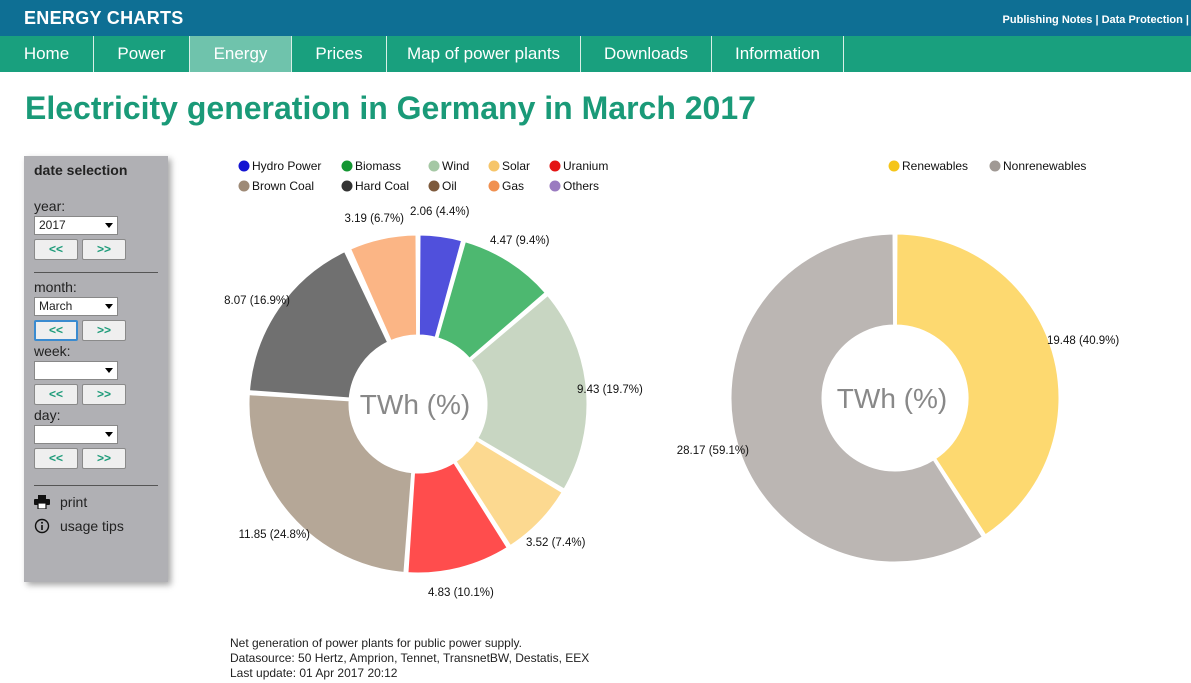 The image size is (1191, 683). What do you see at coordinates (484, 54) in the screenshot?
I see `nav-map-of-power-plants: Map of power plants` at bounding box center [484, 54].